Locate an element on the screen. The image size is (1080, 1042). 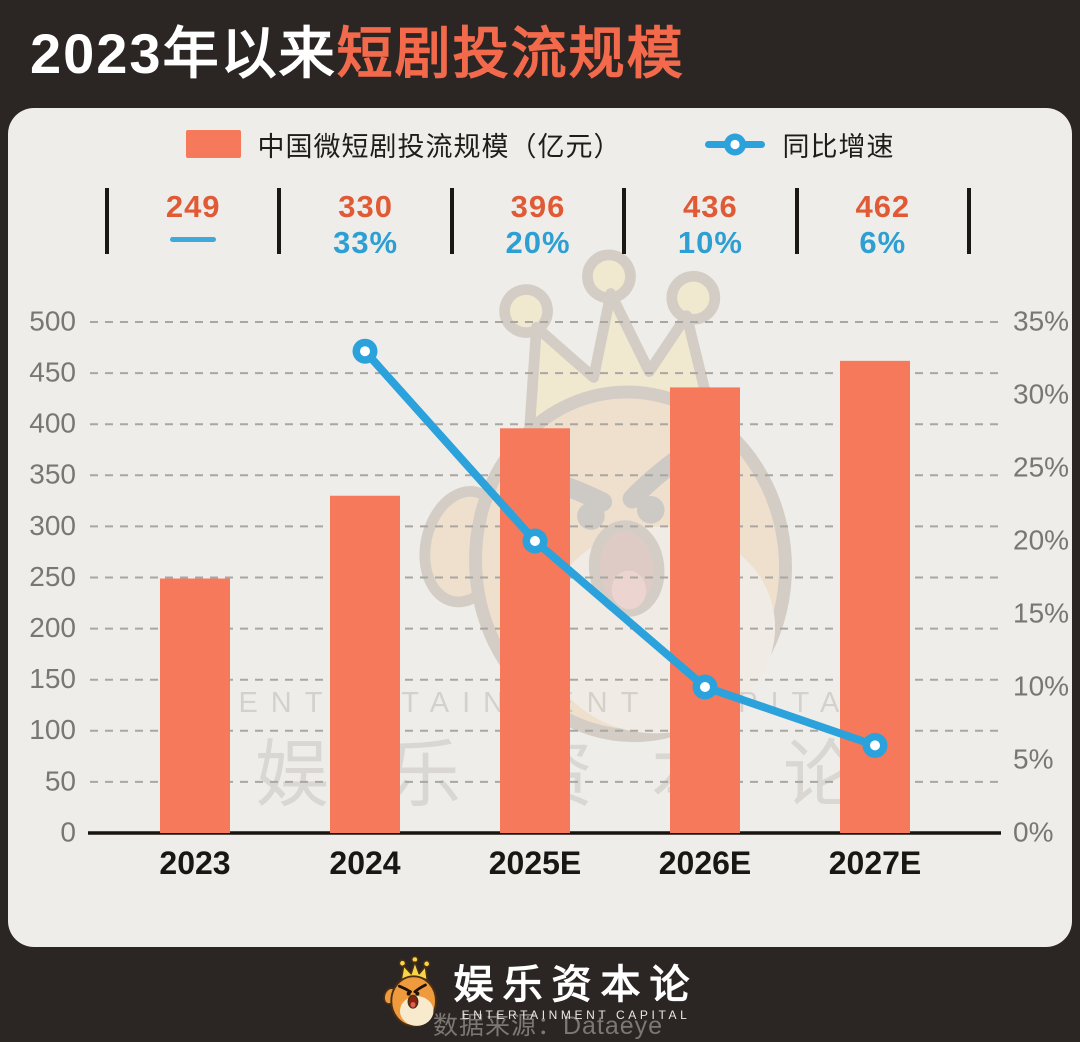
right-axis-tick: 35% is located at coordinates (1041, 320).